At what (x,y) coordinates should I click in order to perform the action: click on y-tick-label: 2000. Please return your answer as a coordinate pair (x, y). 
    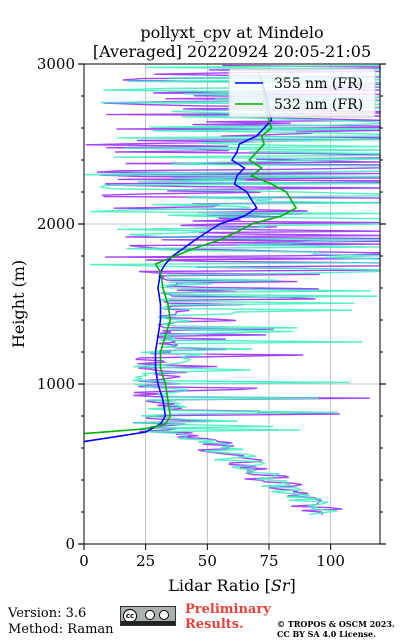
    Looking at the image, I should click on (56, 224).